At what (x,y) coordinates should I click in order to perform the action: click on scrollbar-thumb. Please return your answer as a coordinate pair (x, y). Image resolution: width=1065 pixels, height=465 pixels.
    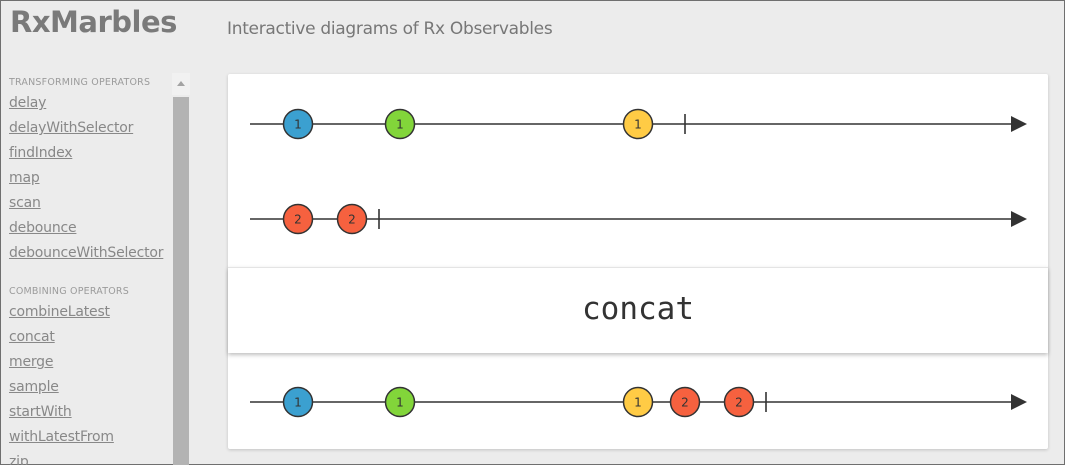
    Looking at the image, I should click on (181, 281).